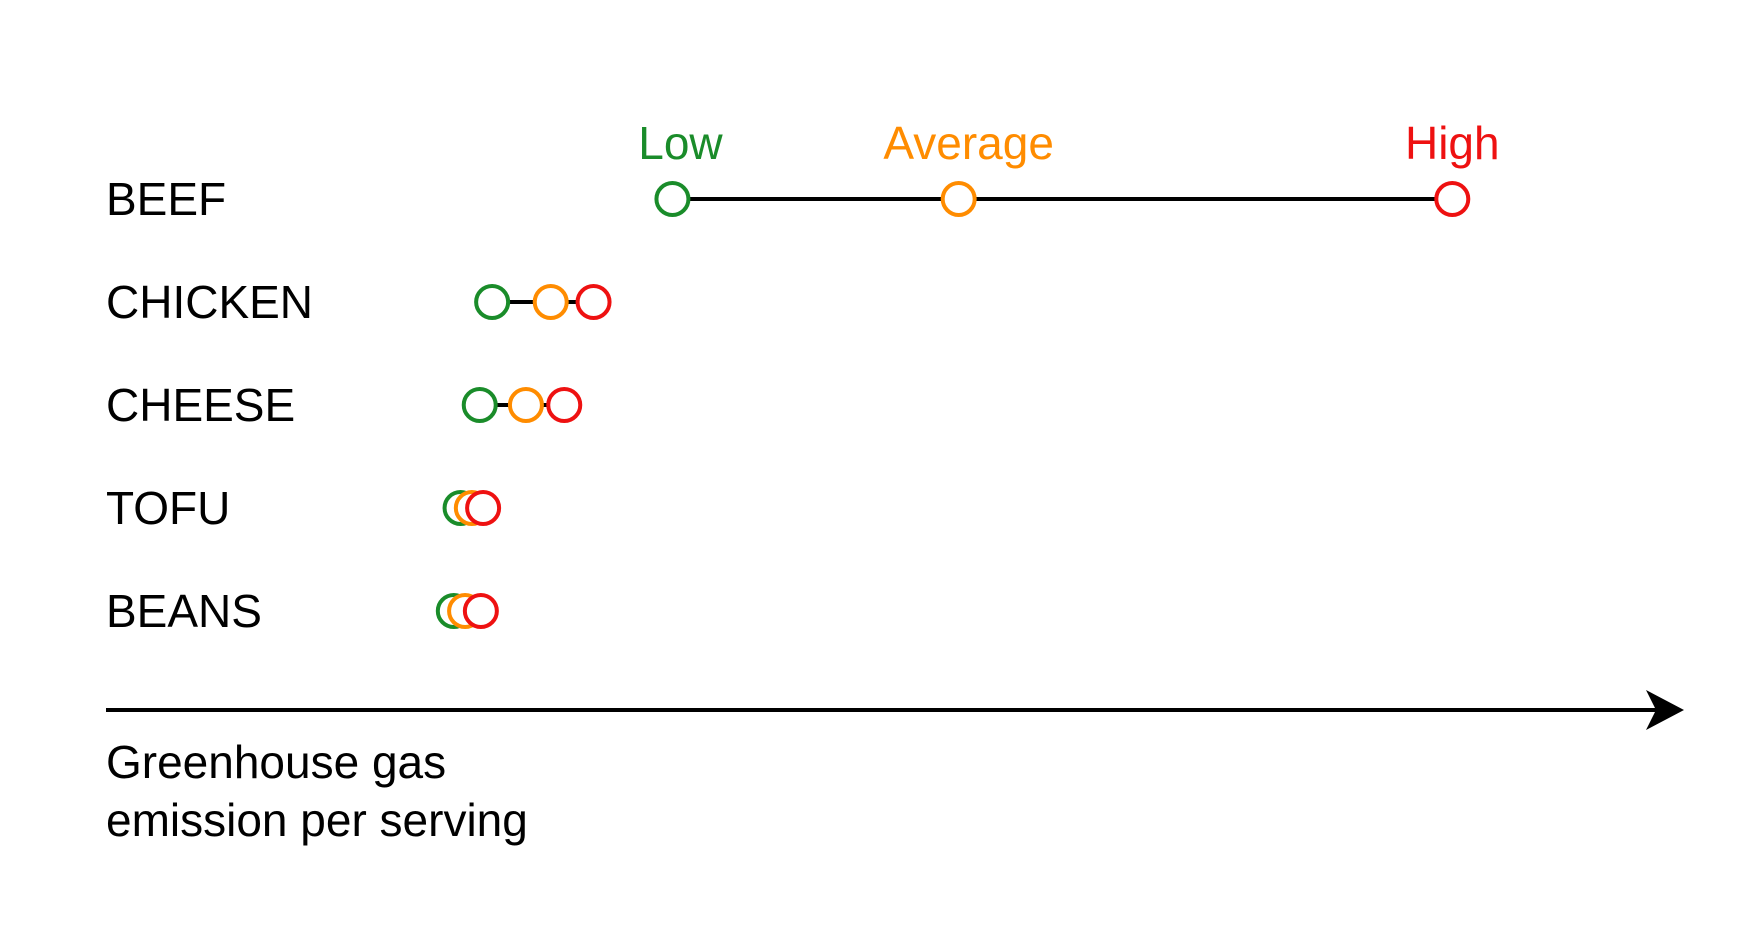 The image size is (1738, 938). What do you see at coordinates (968, 143) in the screenshot?
I see `legend-average: Average` at bounding box center [968, 143].